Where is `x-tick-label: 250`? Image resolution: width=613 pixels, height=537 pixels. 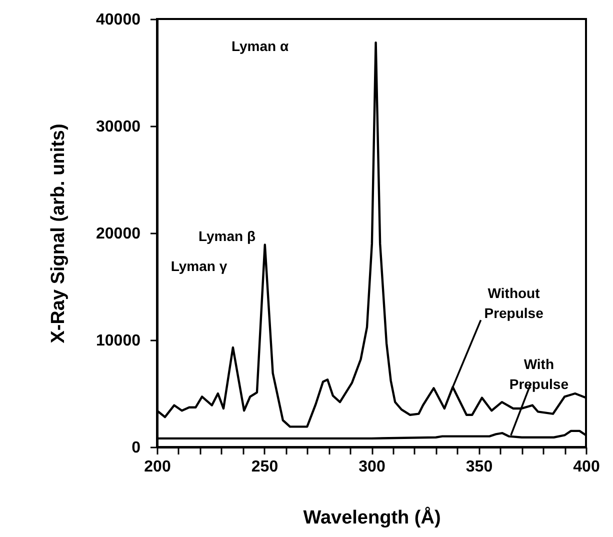 x-tick-label: 250 is located at coordinates (264, 467).